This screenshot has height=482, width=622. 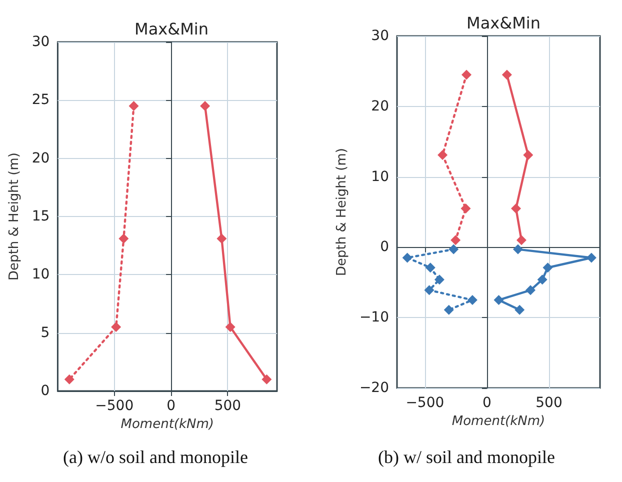 I want to click on y-tick-label: 25, so click(x=41, y=100).